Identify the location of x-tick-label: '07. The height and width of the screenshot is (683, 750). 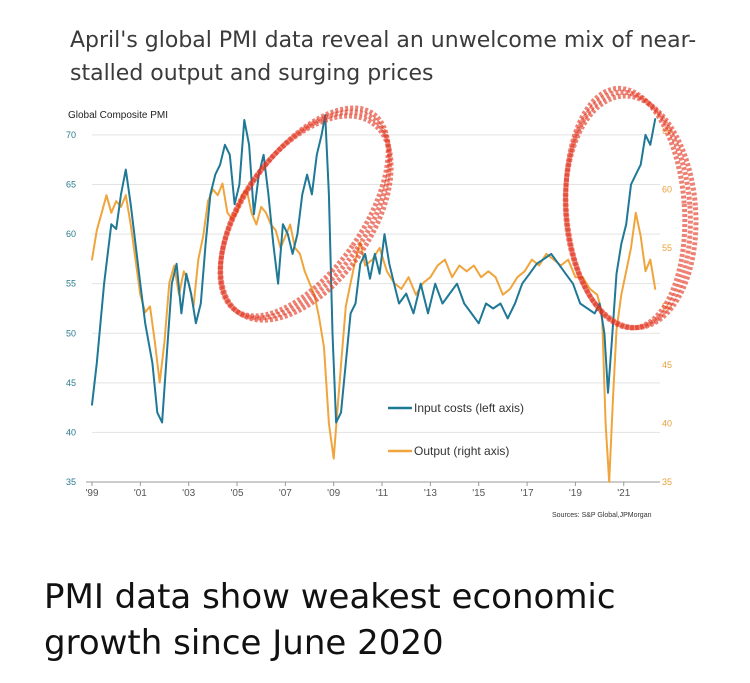
(285, 493).